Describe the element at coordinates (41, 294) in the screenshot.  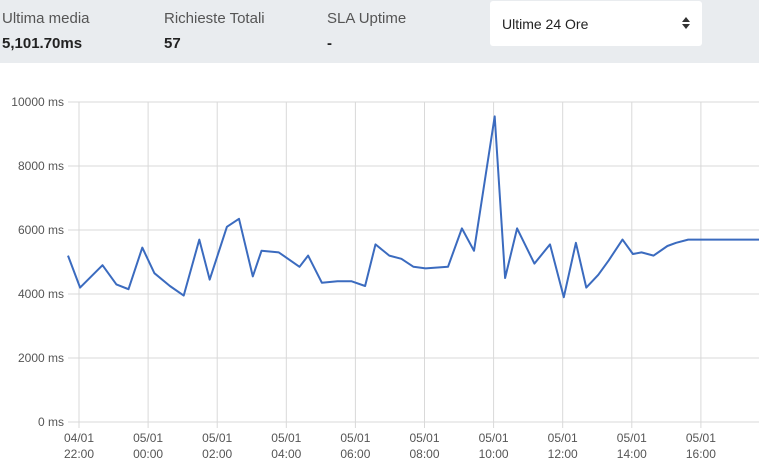
I see `y-tick-label: 4000 ms` at that location.